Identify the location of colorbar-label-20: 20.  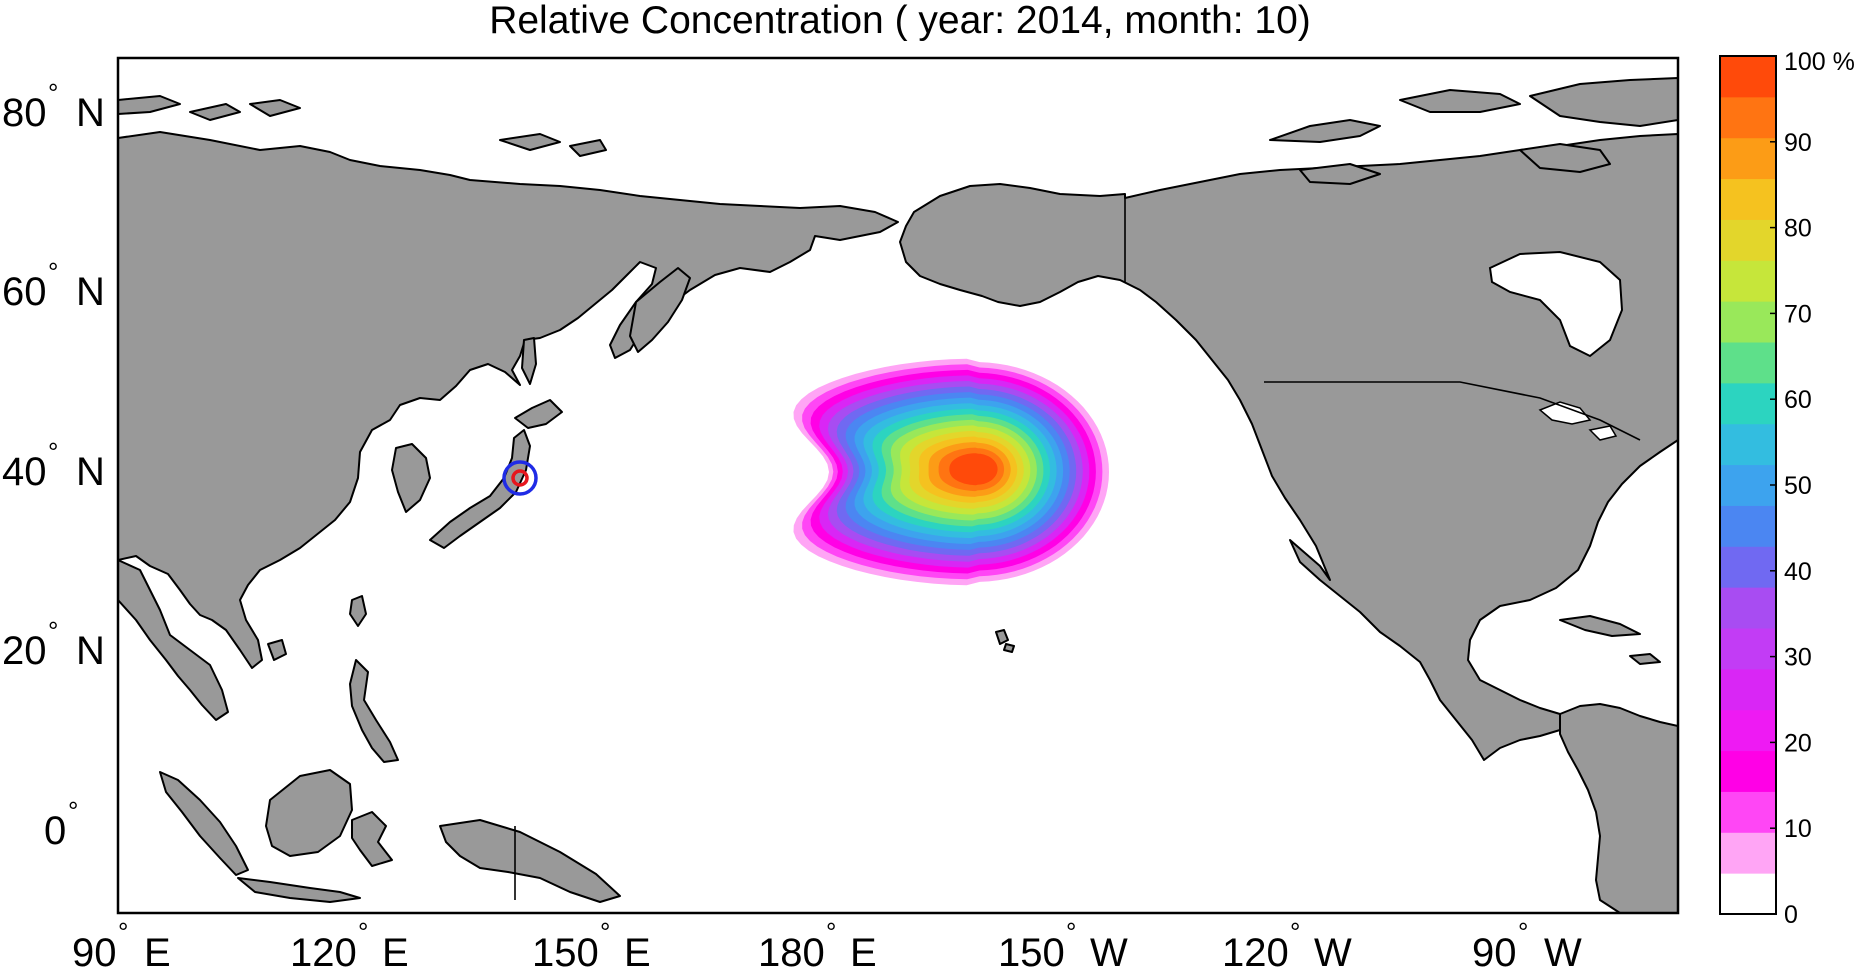
(1798, 743).